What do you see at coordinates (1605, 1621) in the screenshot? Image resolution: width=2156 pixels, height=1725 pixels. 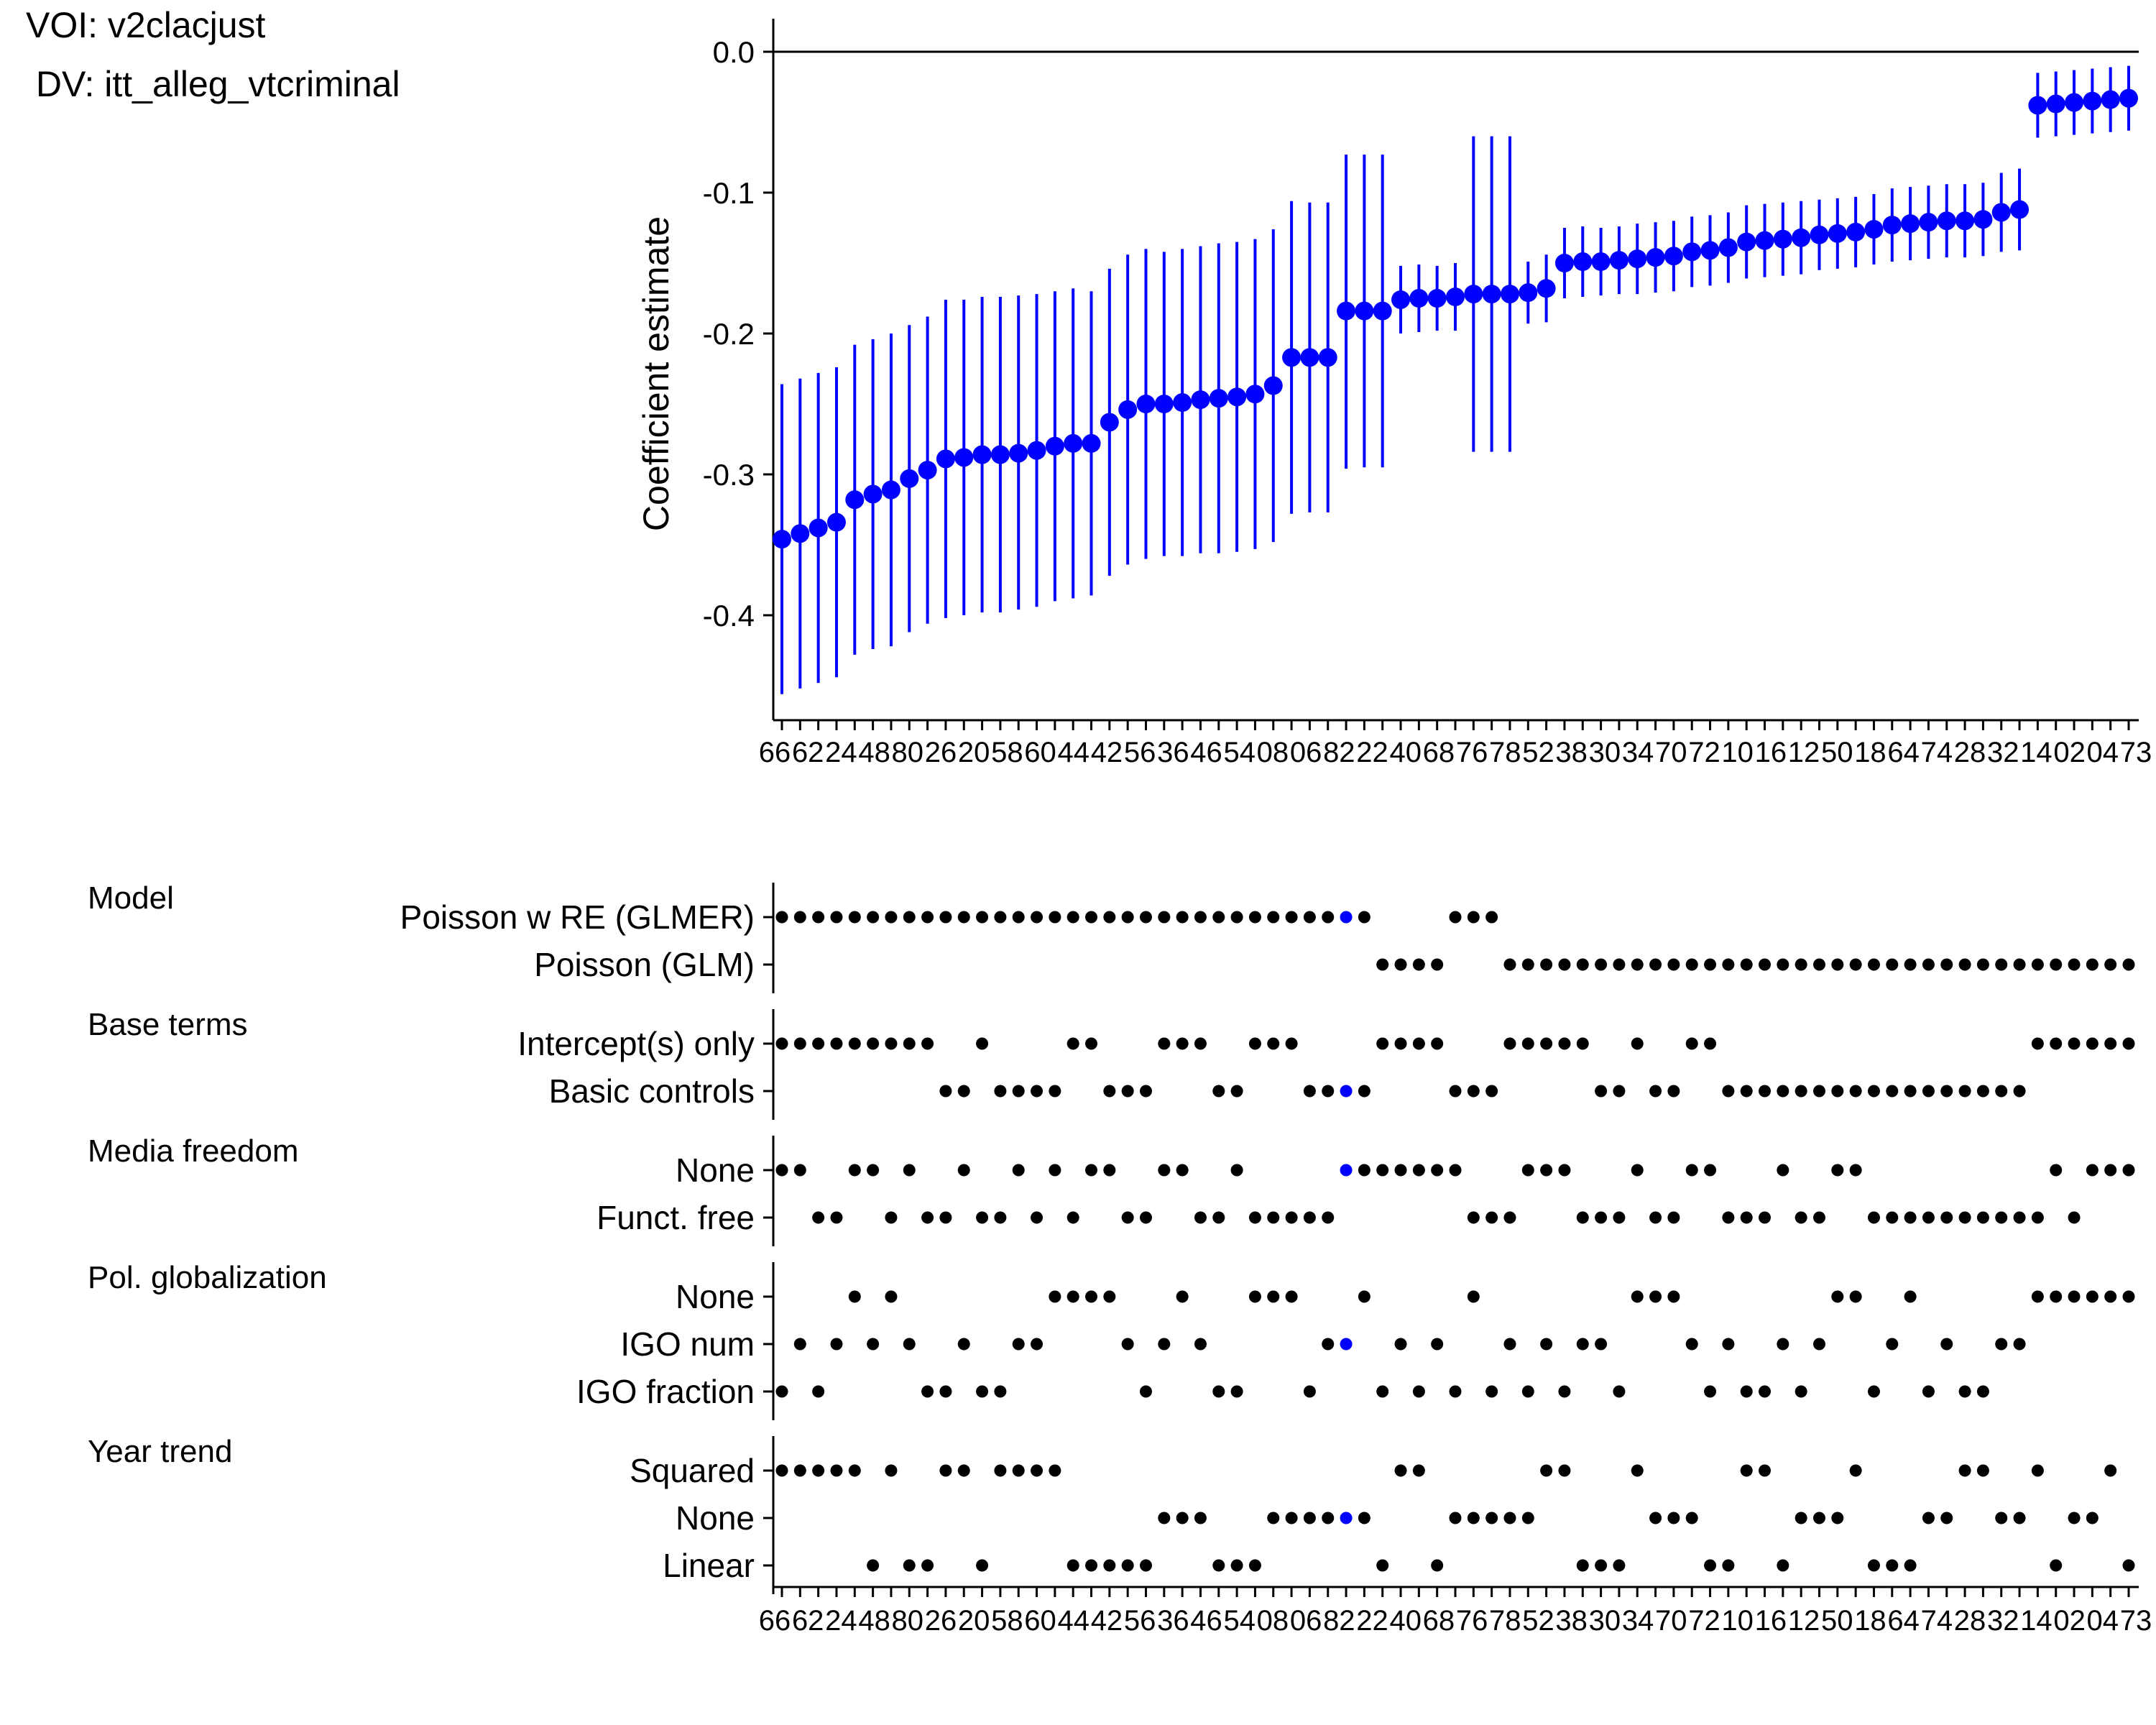 I see `x-tick-label: 30` at bounding box center [1605, 1621].